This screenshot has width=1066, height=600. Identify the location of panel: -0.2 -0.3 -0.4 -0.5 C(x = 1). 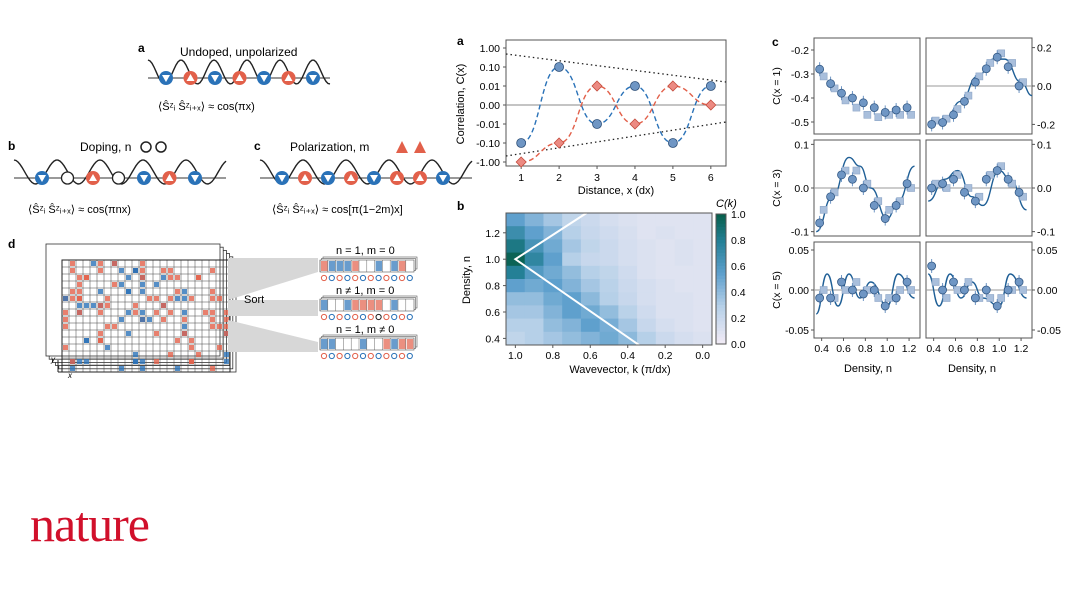
(846, 86).